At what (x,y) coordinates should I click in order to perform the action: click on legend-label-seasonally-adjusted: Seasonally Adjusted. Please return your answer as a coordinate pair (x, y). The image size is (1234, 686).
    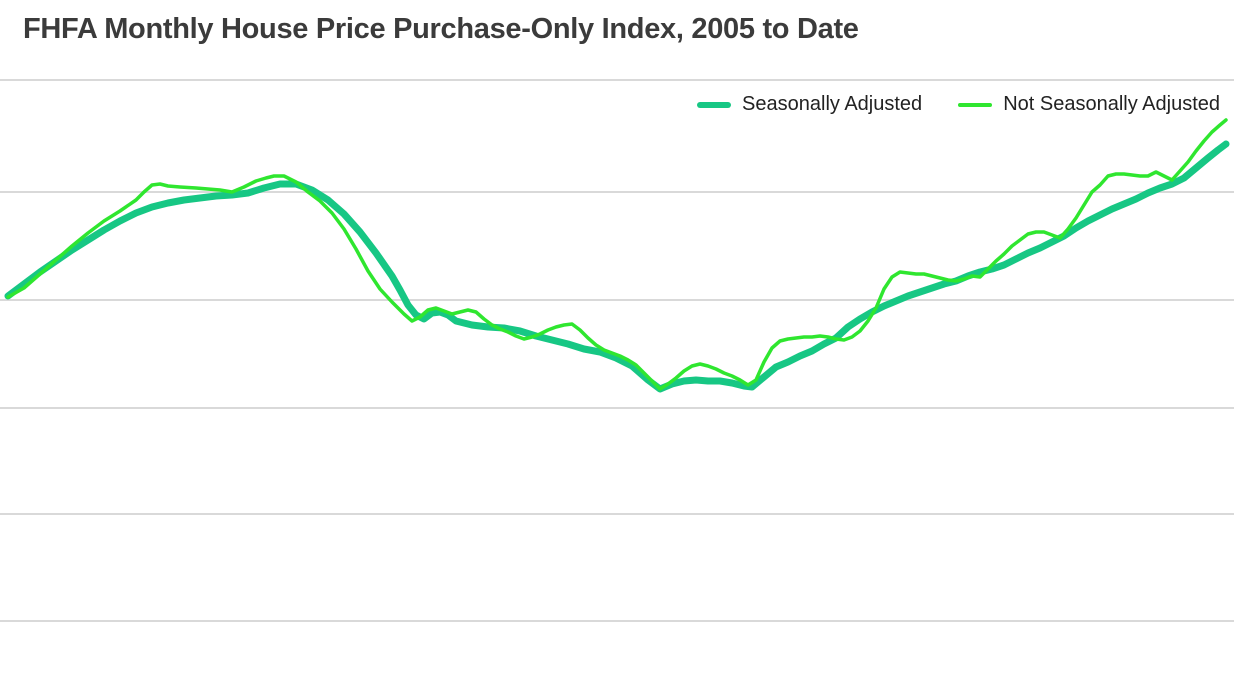
    Looking at the image, I should click on (832, 104).